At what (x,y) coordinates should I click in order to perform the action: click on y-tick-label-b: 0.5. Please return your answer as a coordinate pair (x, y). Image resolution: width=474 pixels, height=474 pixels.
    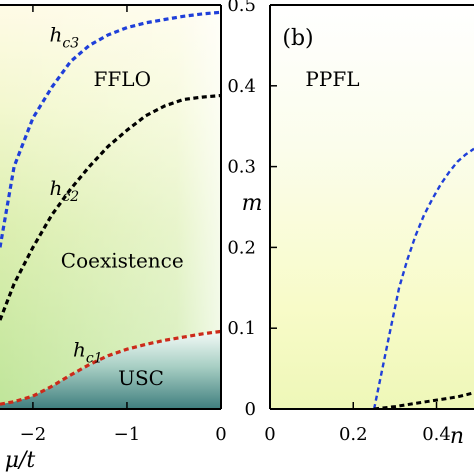
    Looking at the image, I should click on (241, 8).